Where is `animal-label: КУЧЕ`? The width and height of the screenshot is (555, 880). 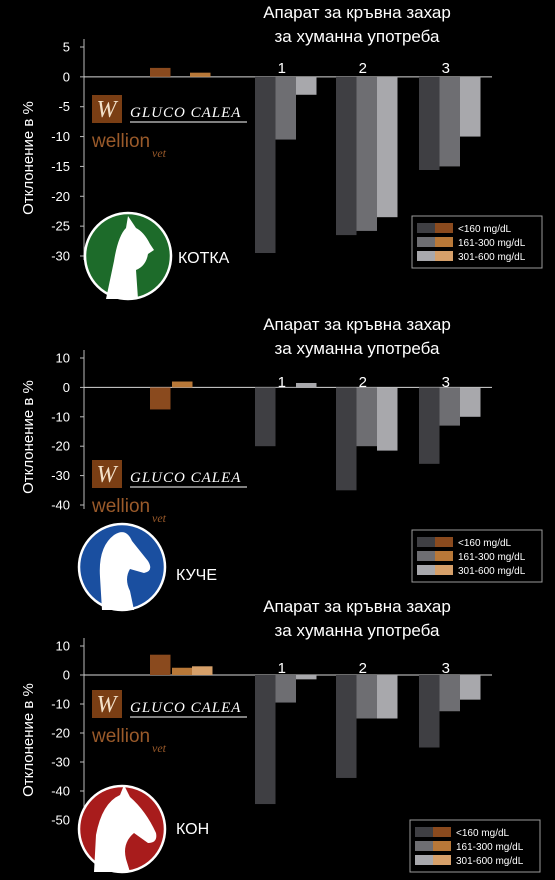 animal-label: КУЧЕ is located at coordinates (196, 575).